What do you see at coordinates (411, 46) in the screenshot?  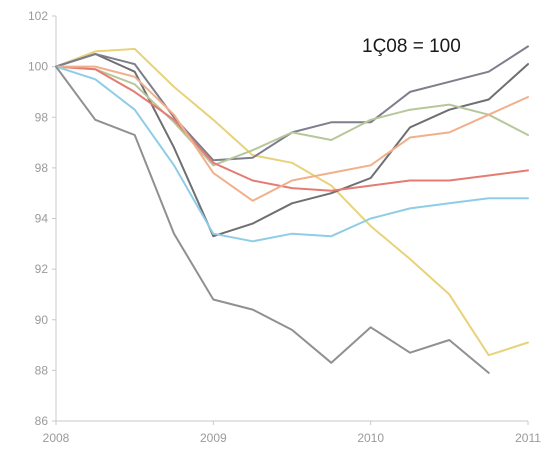 I see `base-annotation: 1Ç08 = 100` at bounding box center [411, 46].